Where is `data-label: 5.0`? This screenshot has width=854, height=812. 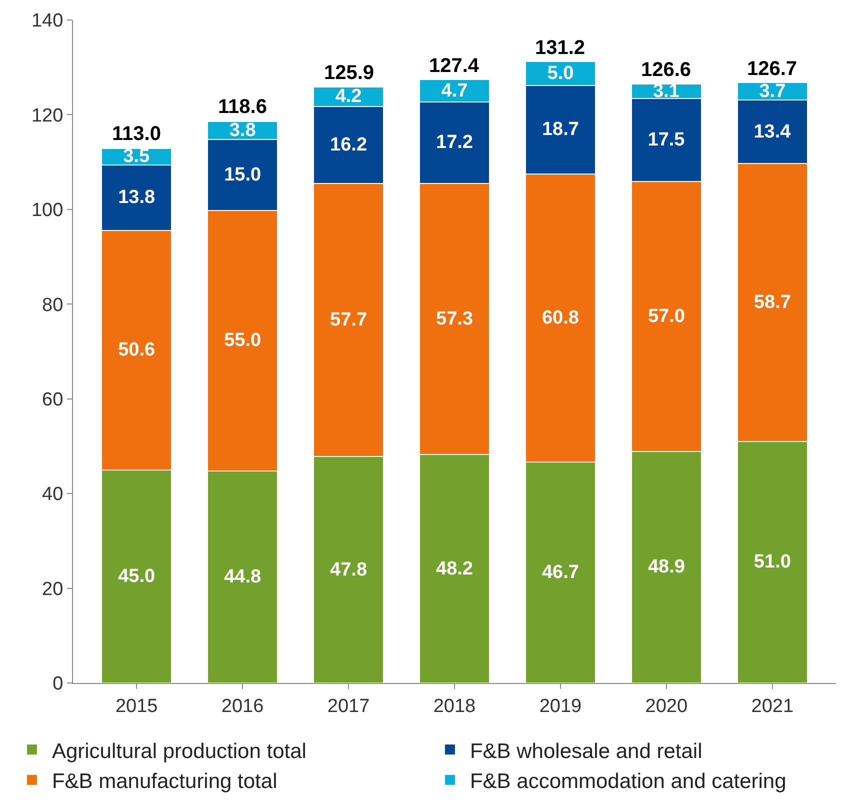 data-label: 5.0 is located at coordinates (560, 73).